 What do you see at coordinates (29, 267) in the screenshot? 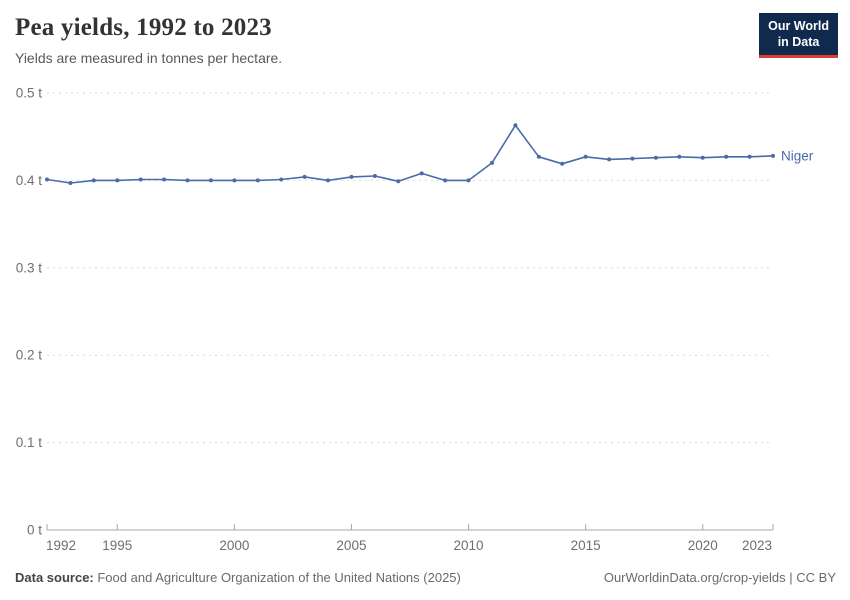
I see `y-tick-label: 0.3 t` at bounding box center [29, 267].